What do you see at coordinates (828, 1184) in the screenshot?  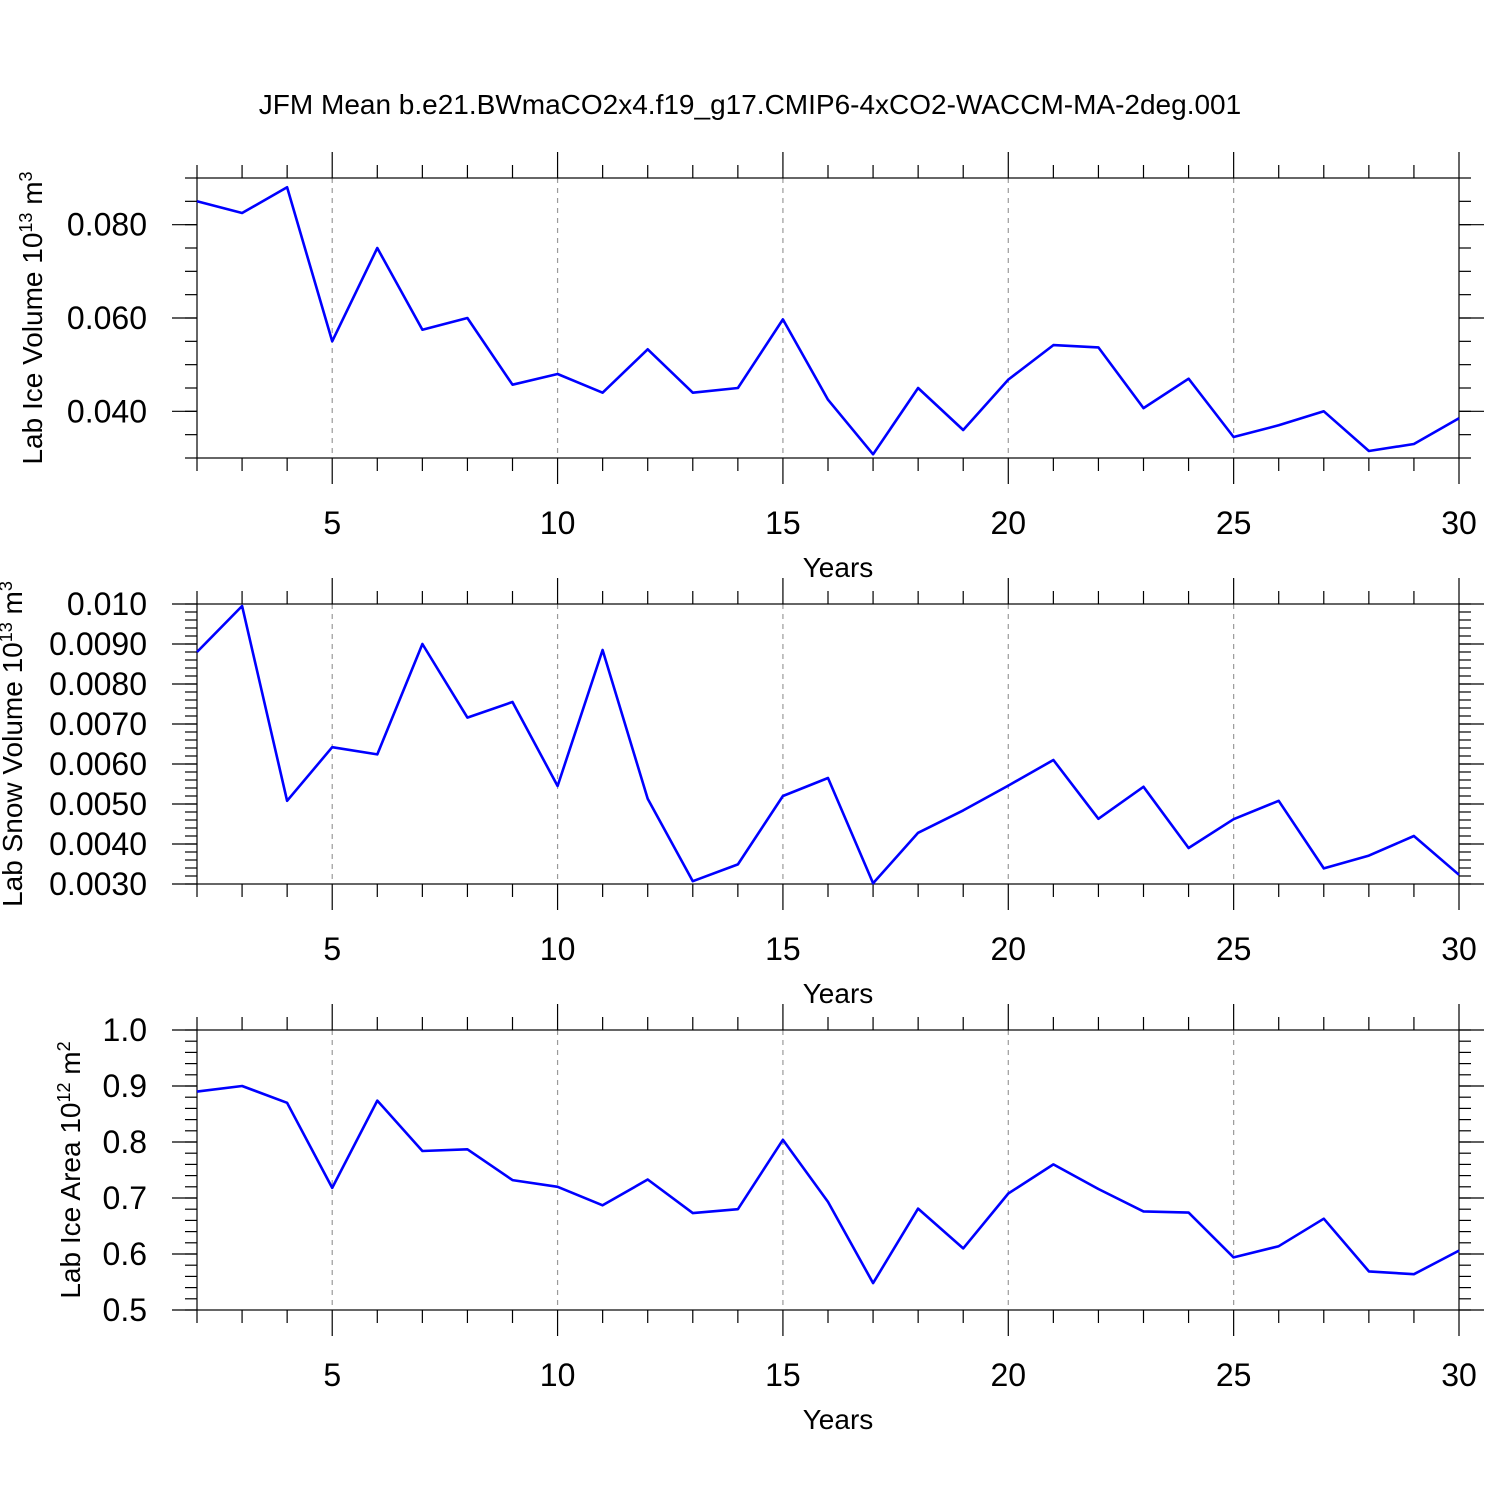 I see `series-line` at bounding box center [828, 1184].